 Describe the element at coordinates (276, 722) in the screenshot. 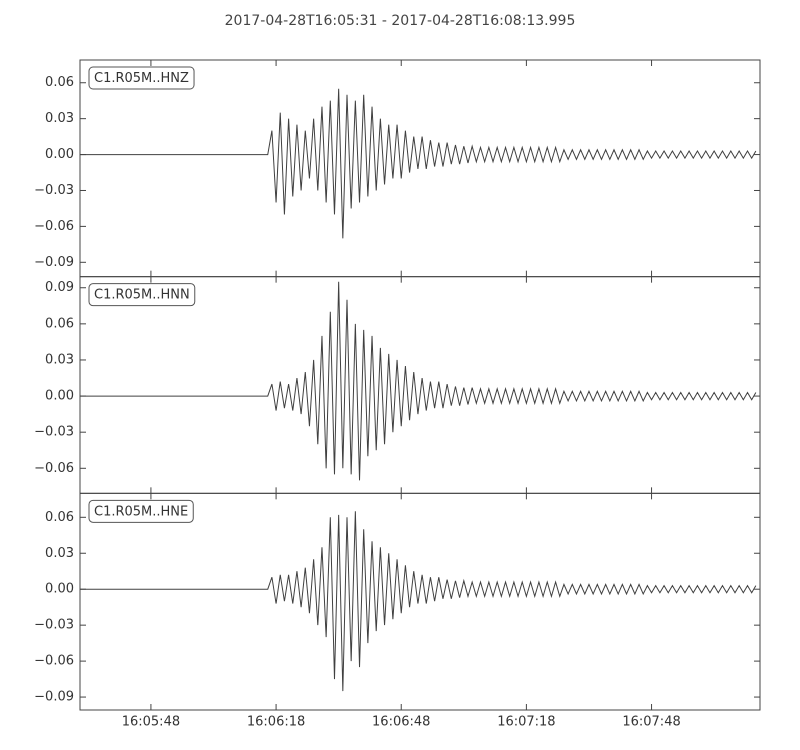

I see `x-tick-label: 16:06:18` at that location.